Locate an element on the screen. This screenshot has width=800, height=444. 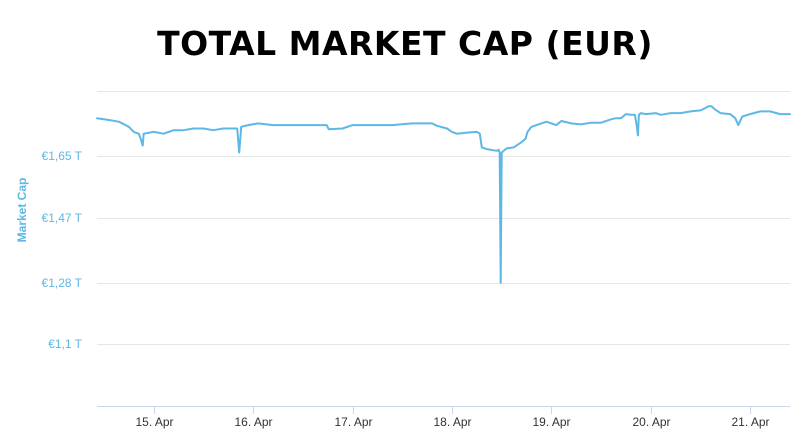
y-tick-label: €1,28 T is located at coordinates (62, 283).